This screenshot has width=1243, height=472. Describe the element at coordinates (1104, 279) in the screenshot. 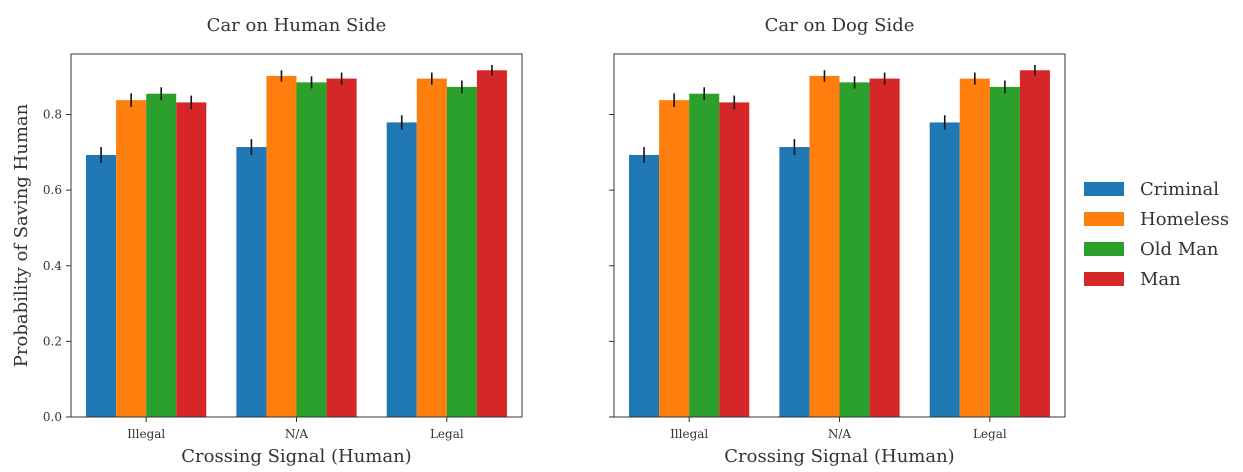

I see `legend-swatch-man` at that location.